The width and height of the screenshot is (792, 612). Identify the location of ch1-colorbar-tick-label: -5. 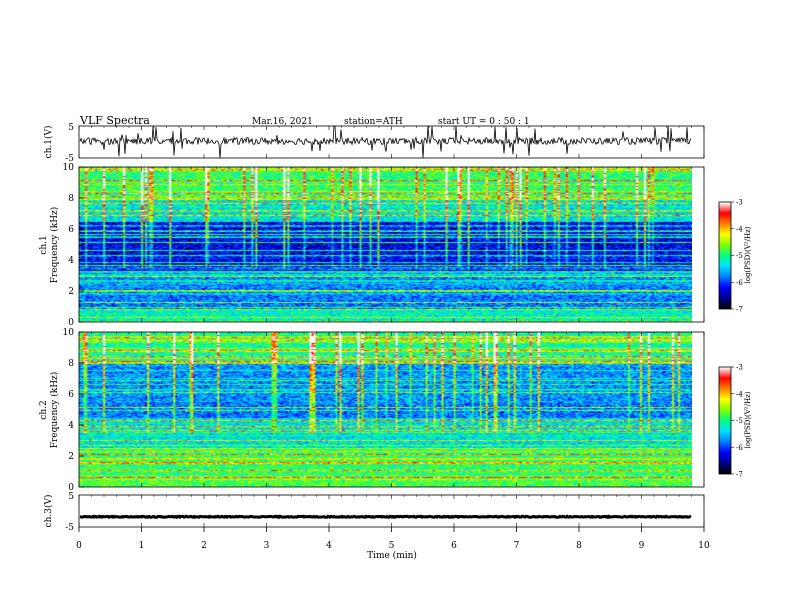
(739, 256).